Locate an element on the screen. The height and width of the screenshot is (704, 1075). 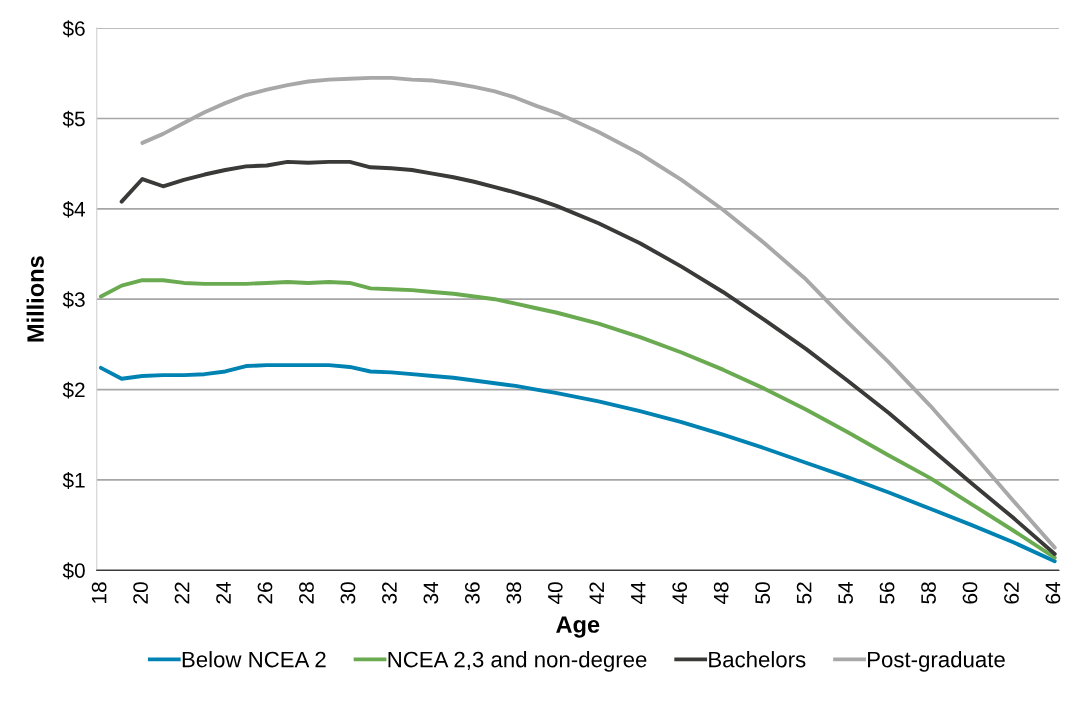
legend-label: Post-graduate is located at coordinates (936, 661).